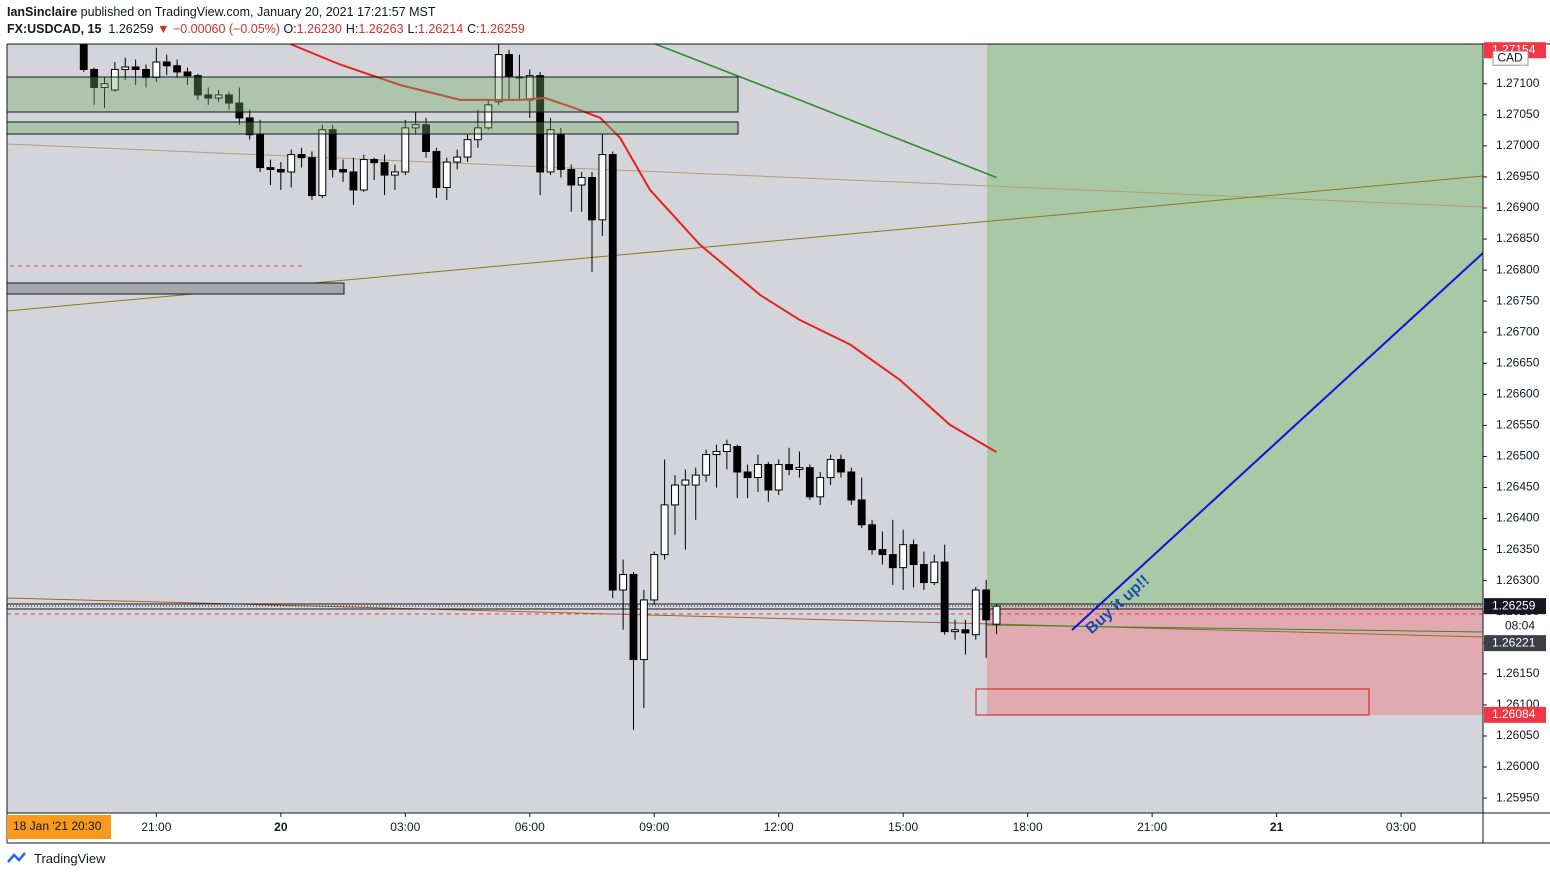 The image size is (1550, 879). Describe the element at coordinates (70, 858) in the screenshot. I see `brand: TradingView` at that location.